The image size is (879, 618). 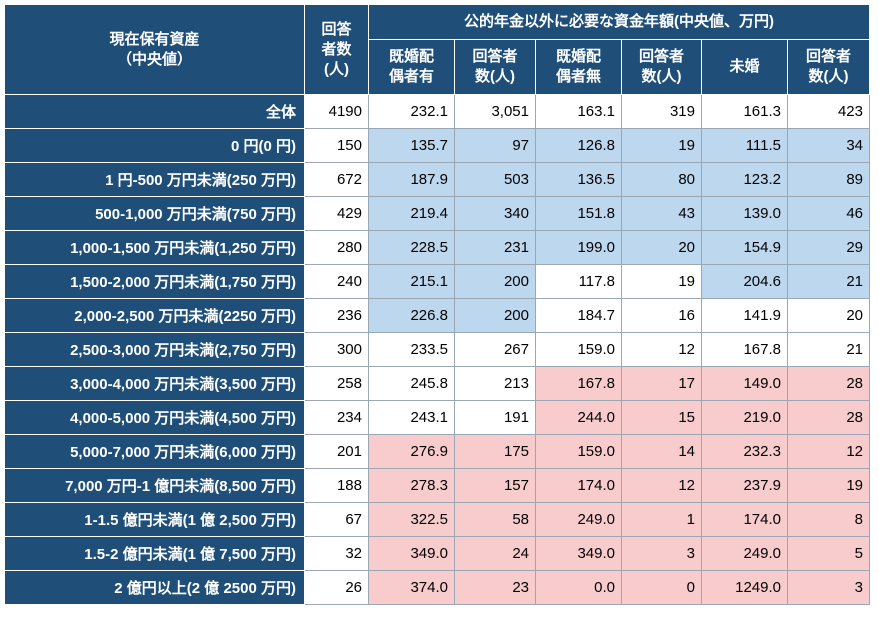 I want to click on respondent-count: 4190, so click(x=336, y=111).